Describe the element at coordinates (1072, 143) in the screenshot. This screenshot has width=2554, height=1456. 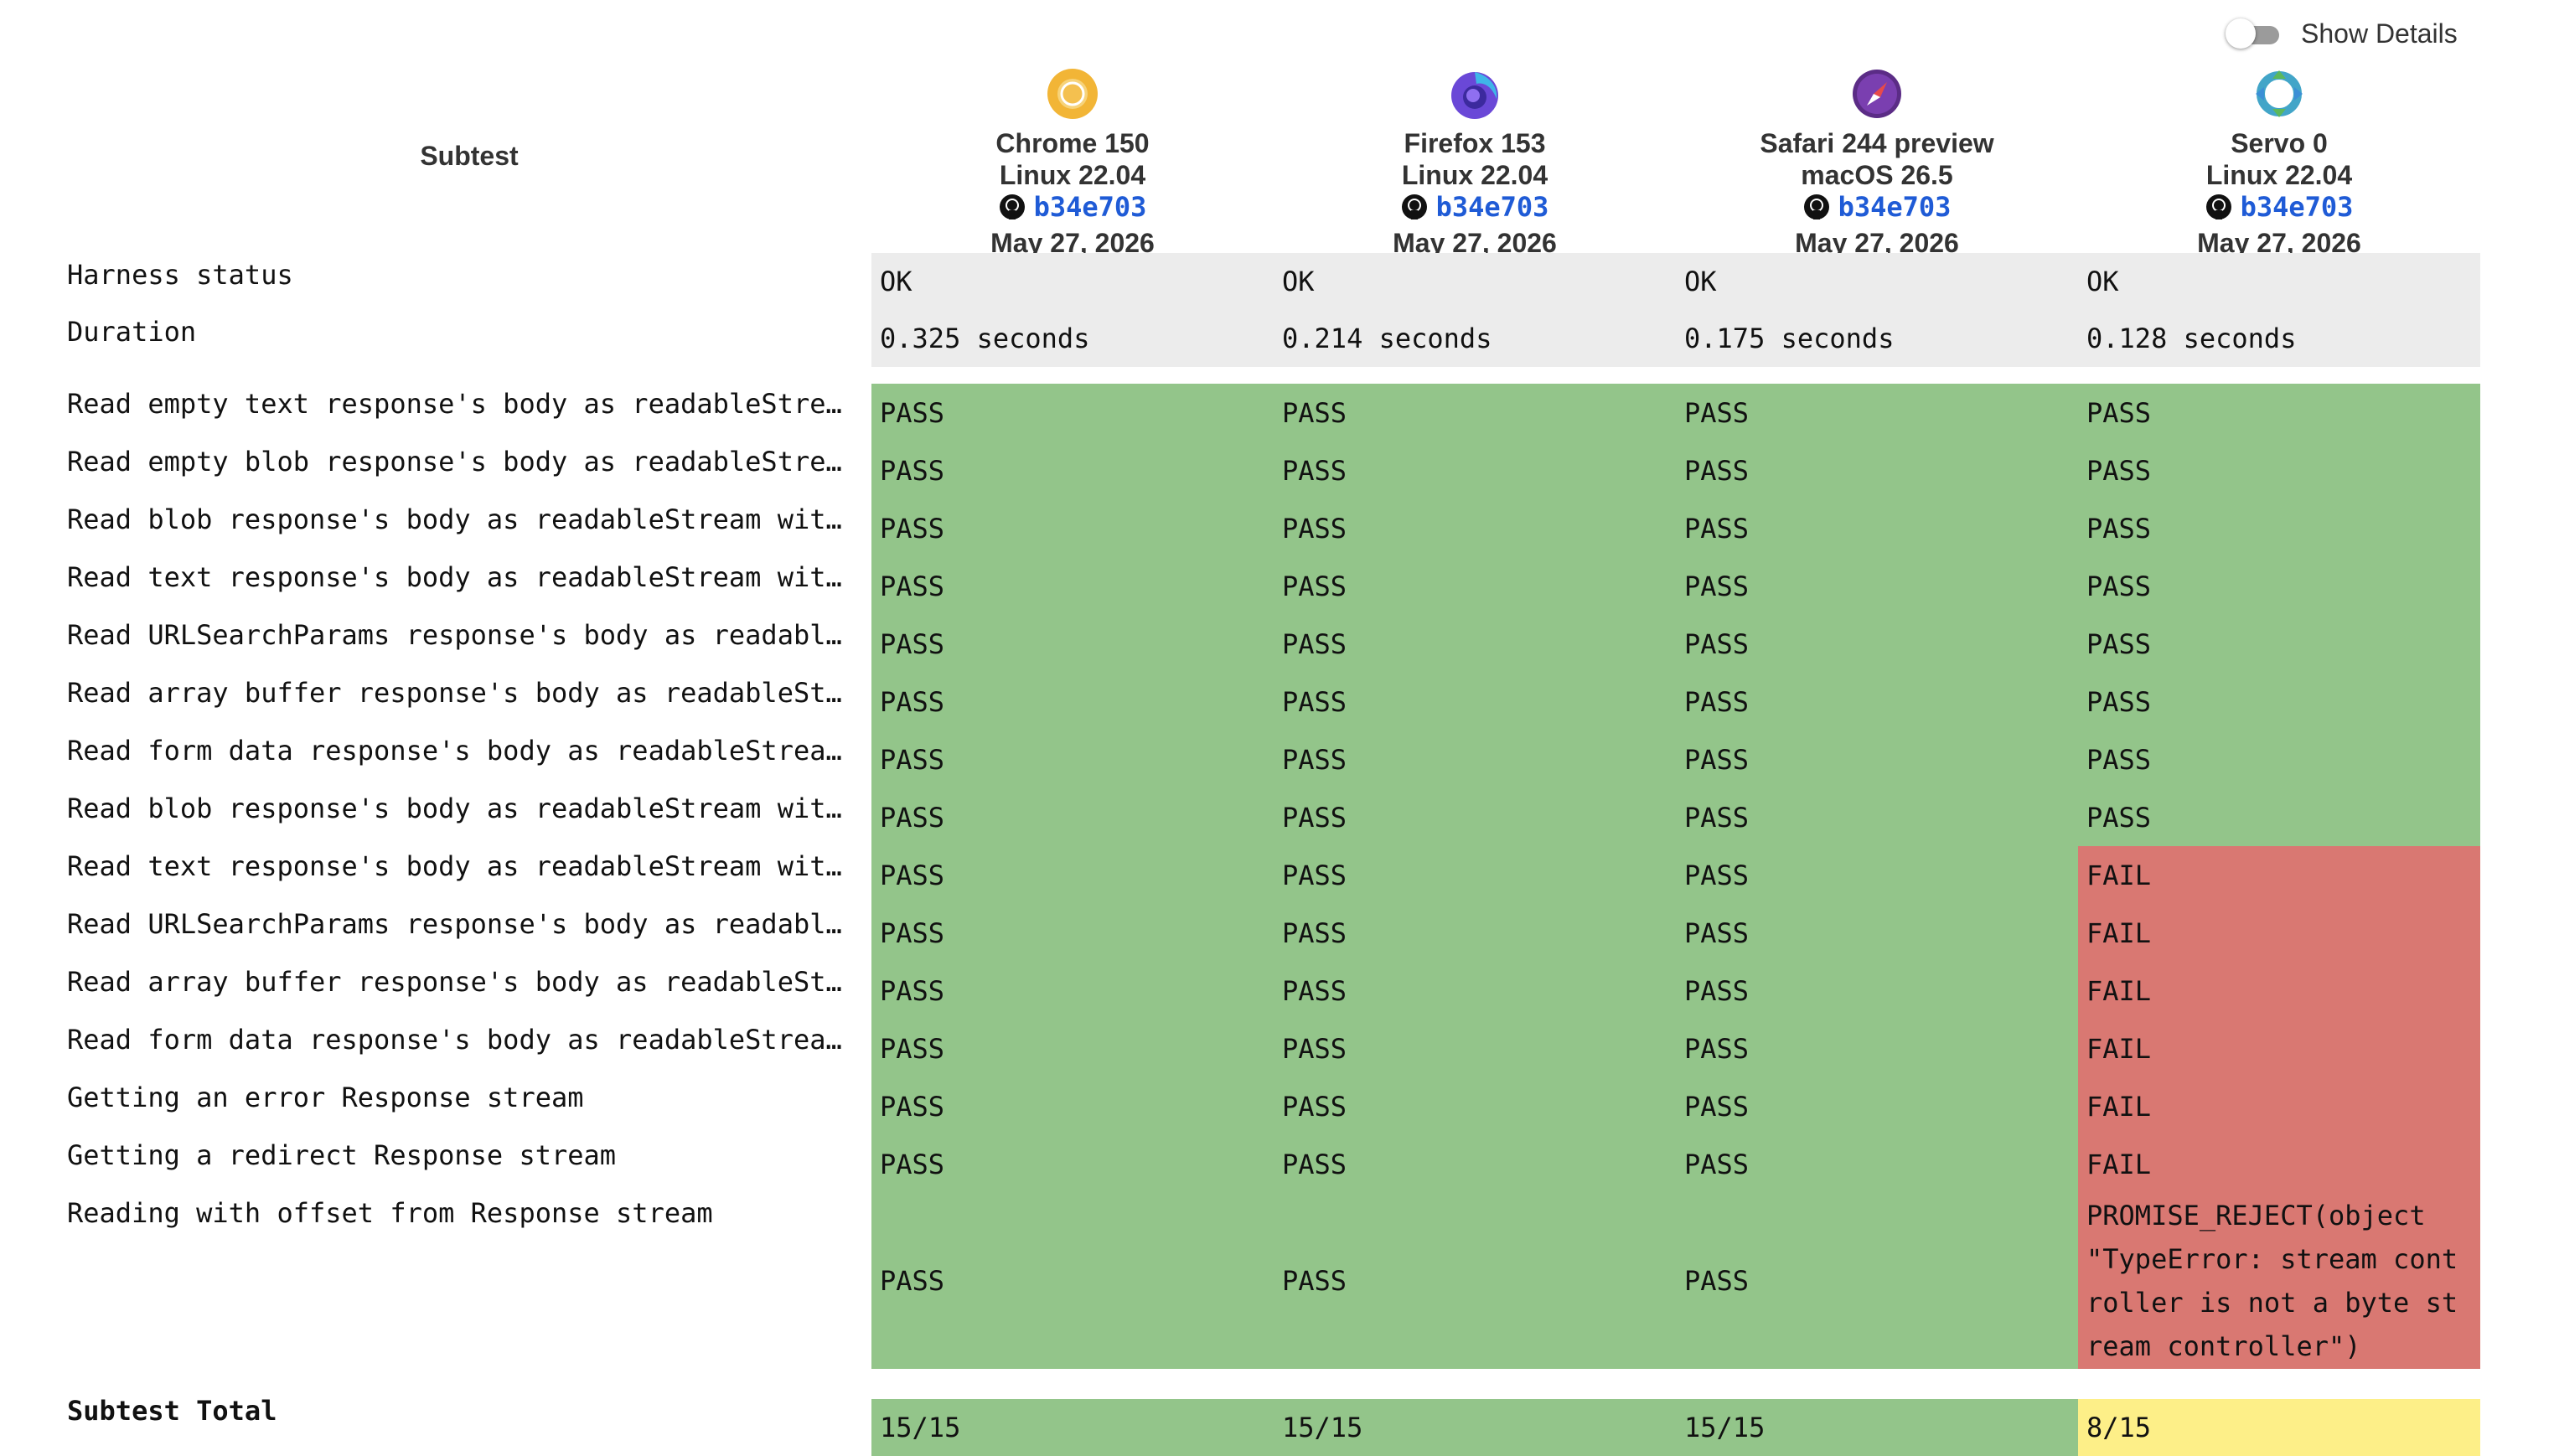
I see `browser-name: Chrome 150` at that location.